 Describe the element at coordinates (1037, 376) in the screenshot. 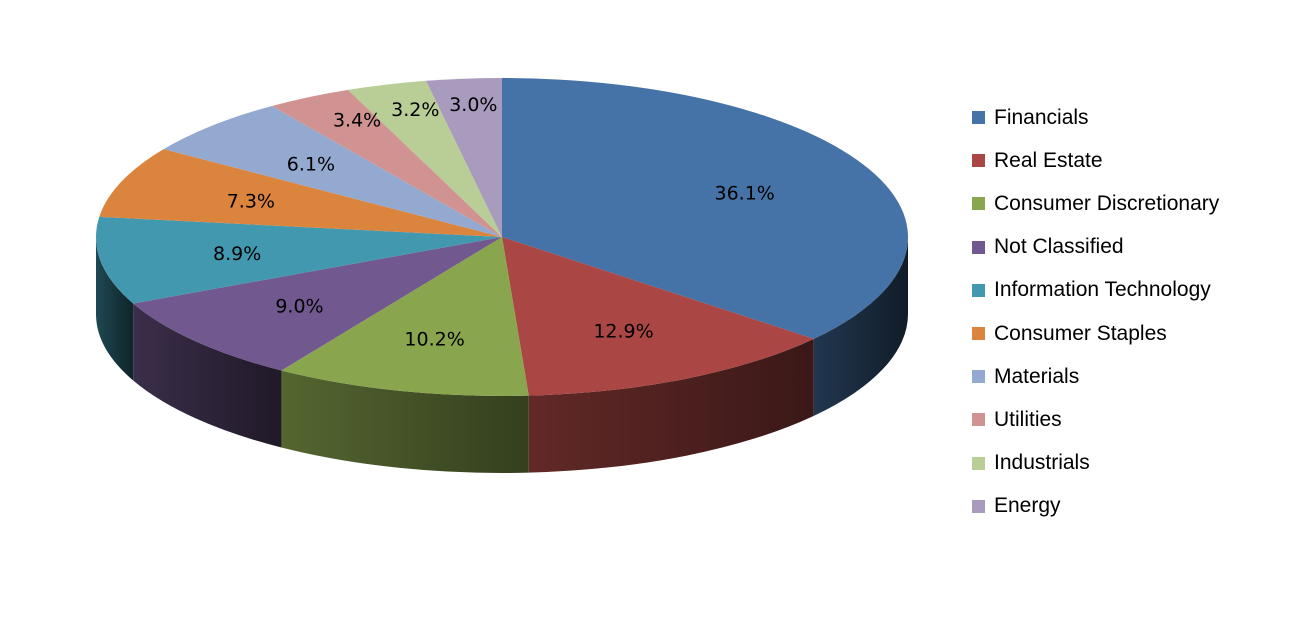

I see `legend-label: Materials` at that location.